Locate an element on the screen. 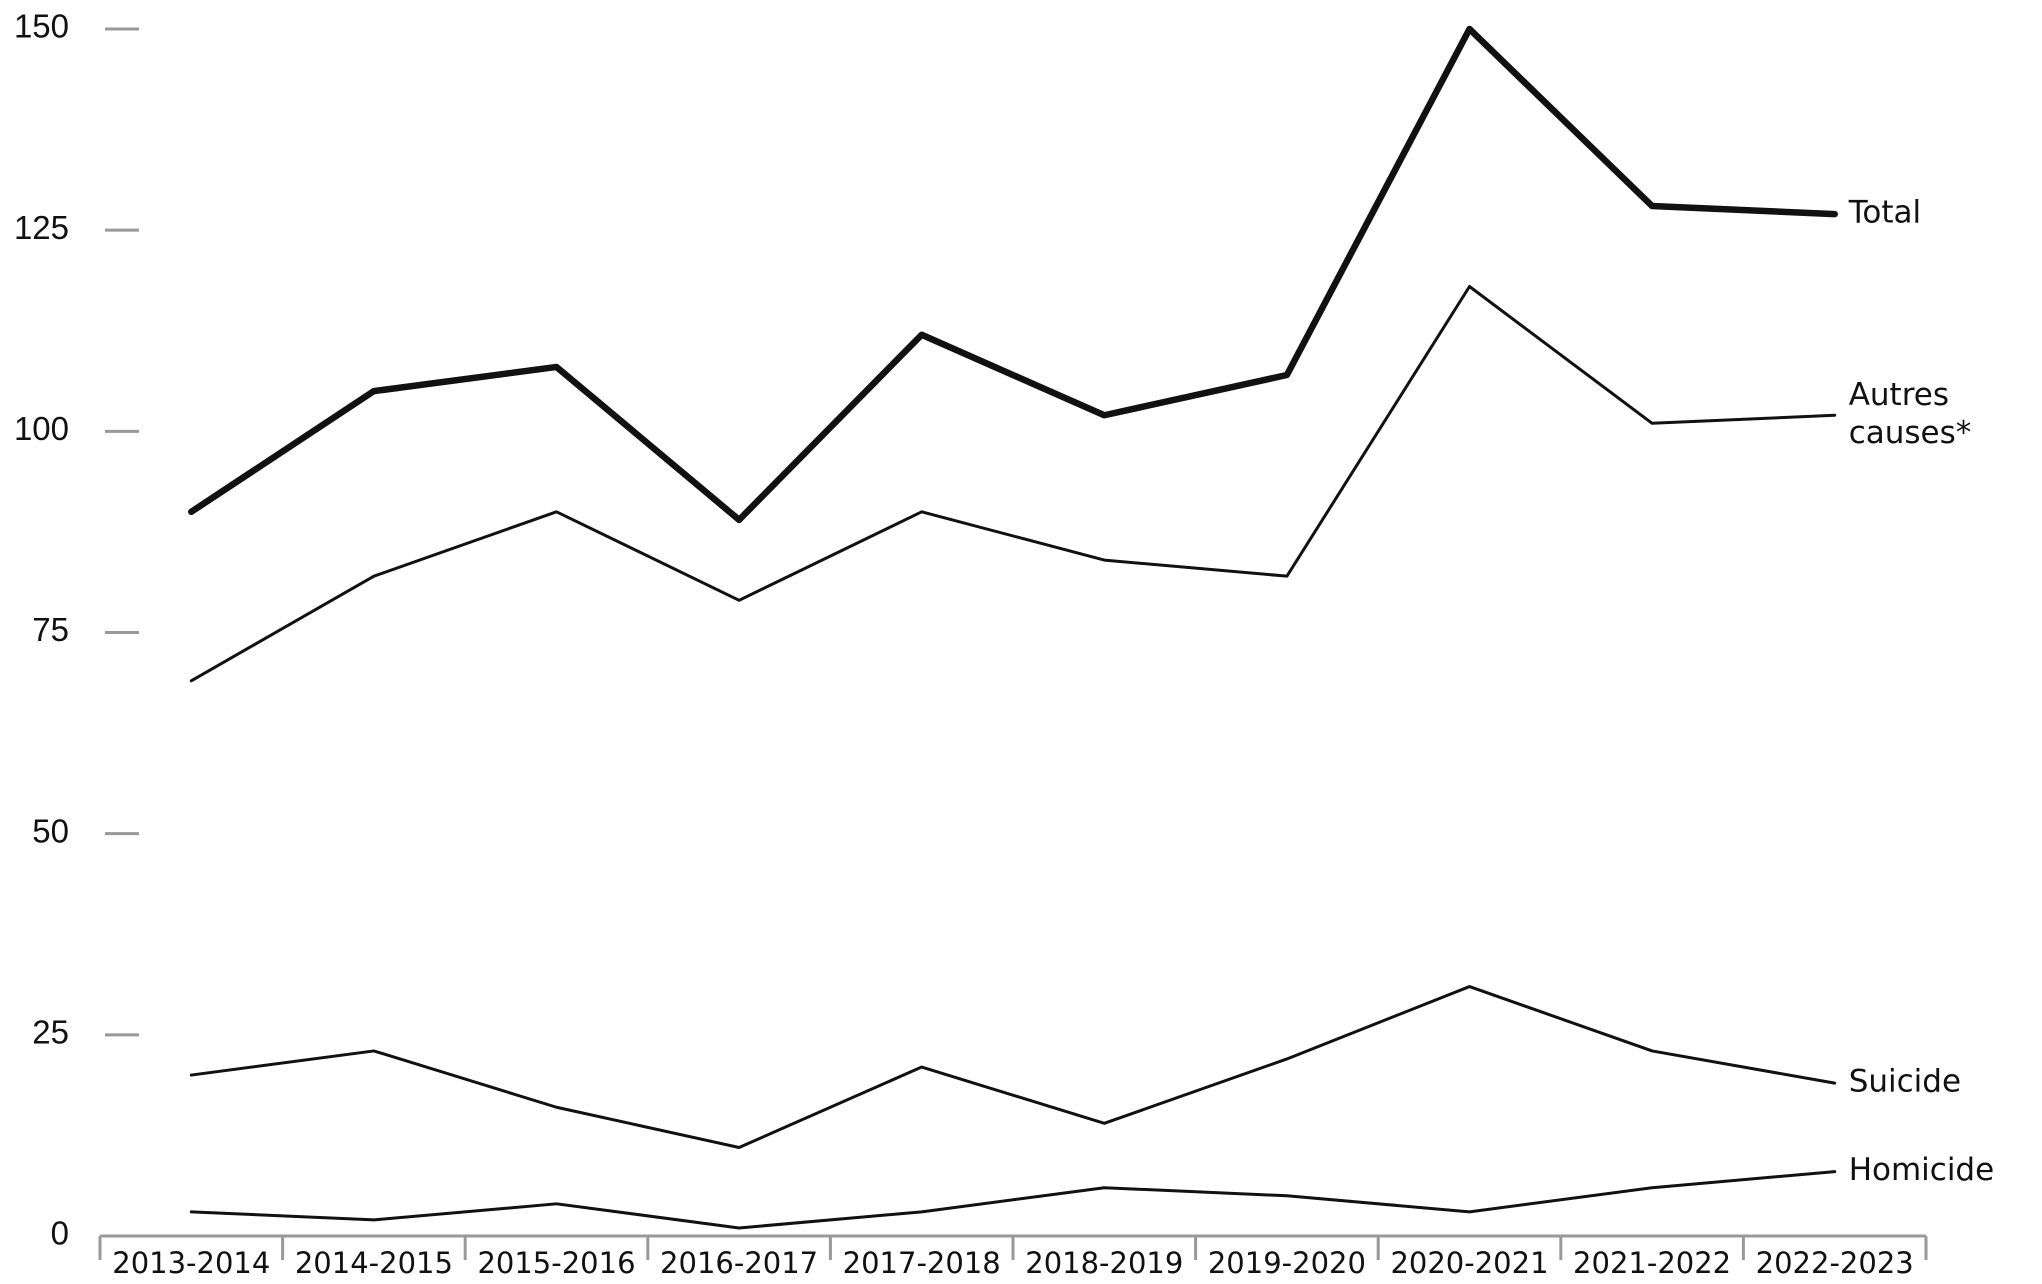 The height and width of the screenshot is (1284, 2042). x-tick-label: 2013-2014 is located at coordinates (191, 1263).